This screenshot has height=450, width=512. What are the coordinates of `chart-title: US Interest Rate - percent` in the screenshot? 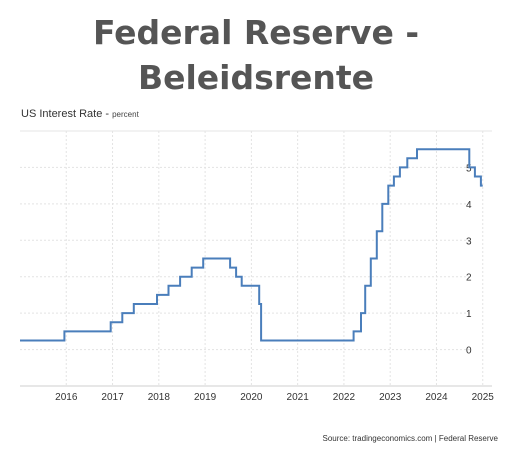 It's located at (80, 114).